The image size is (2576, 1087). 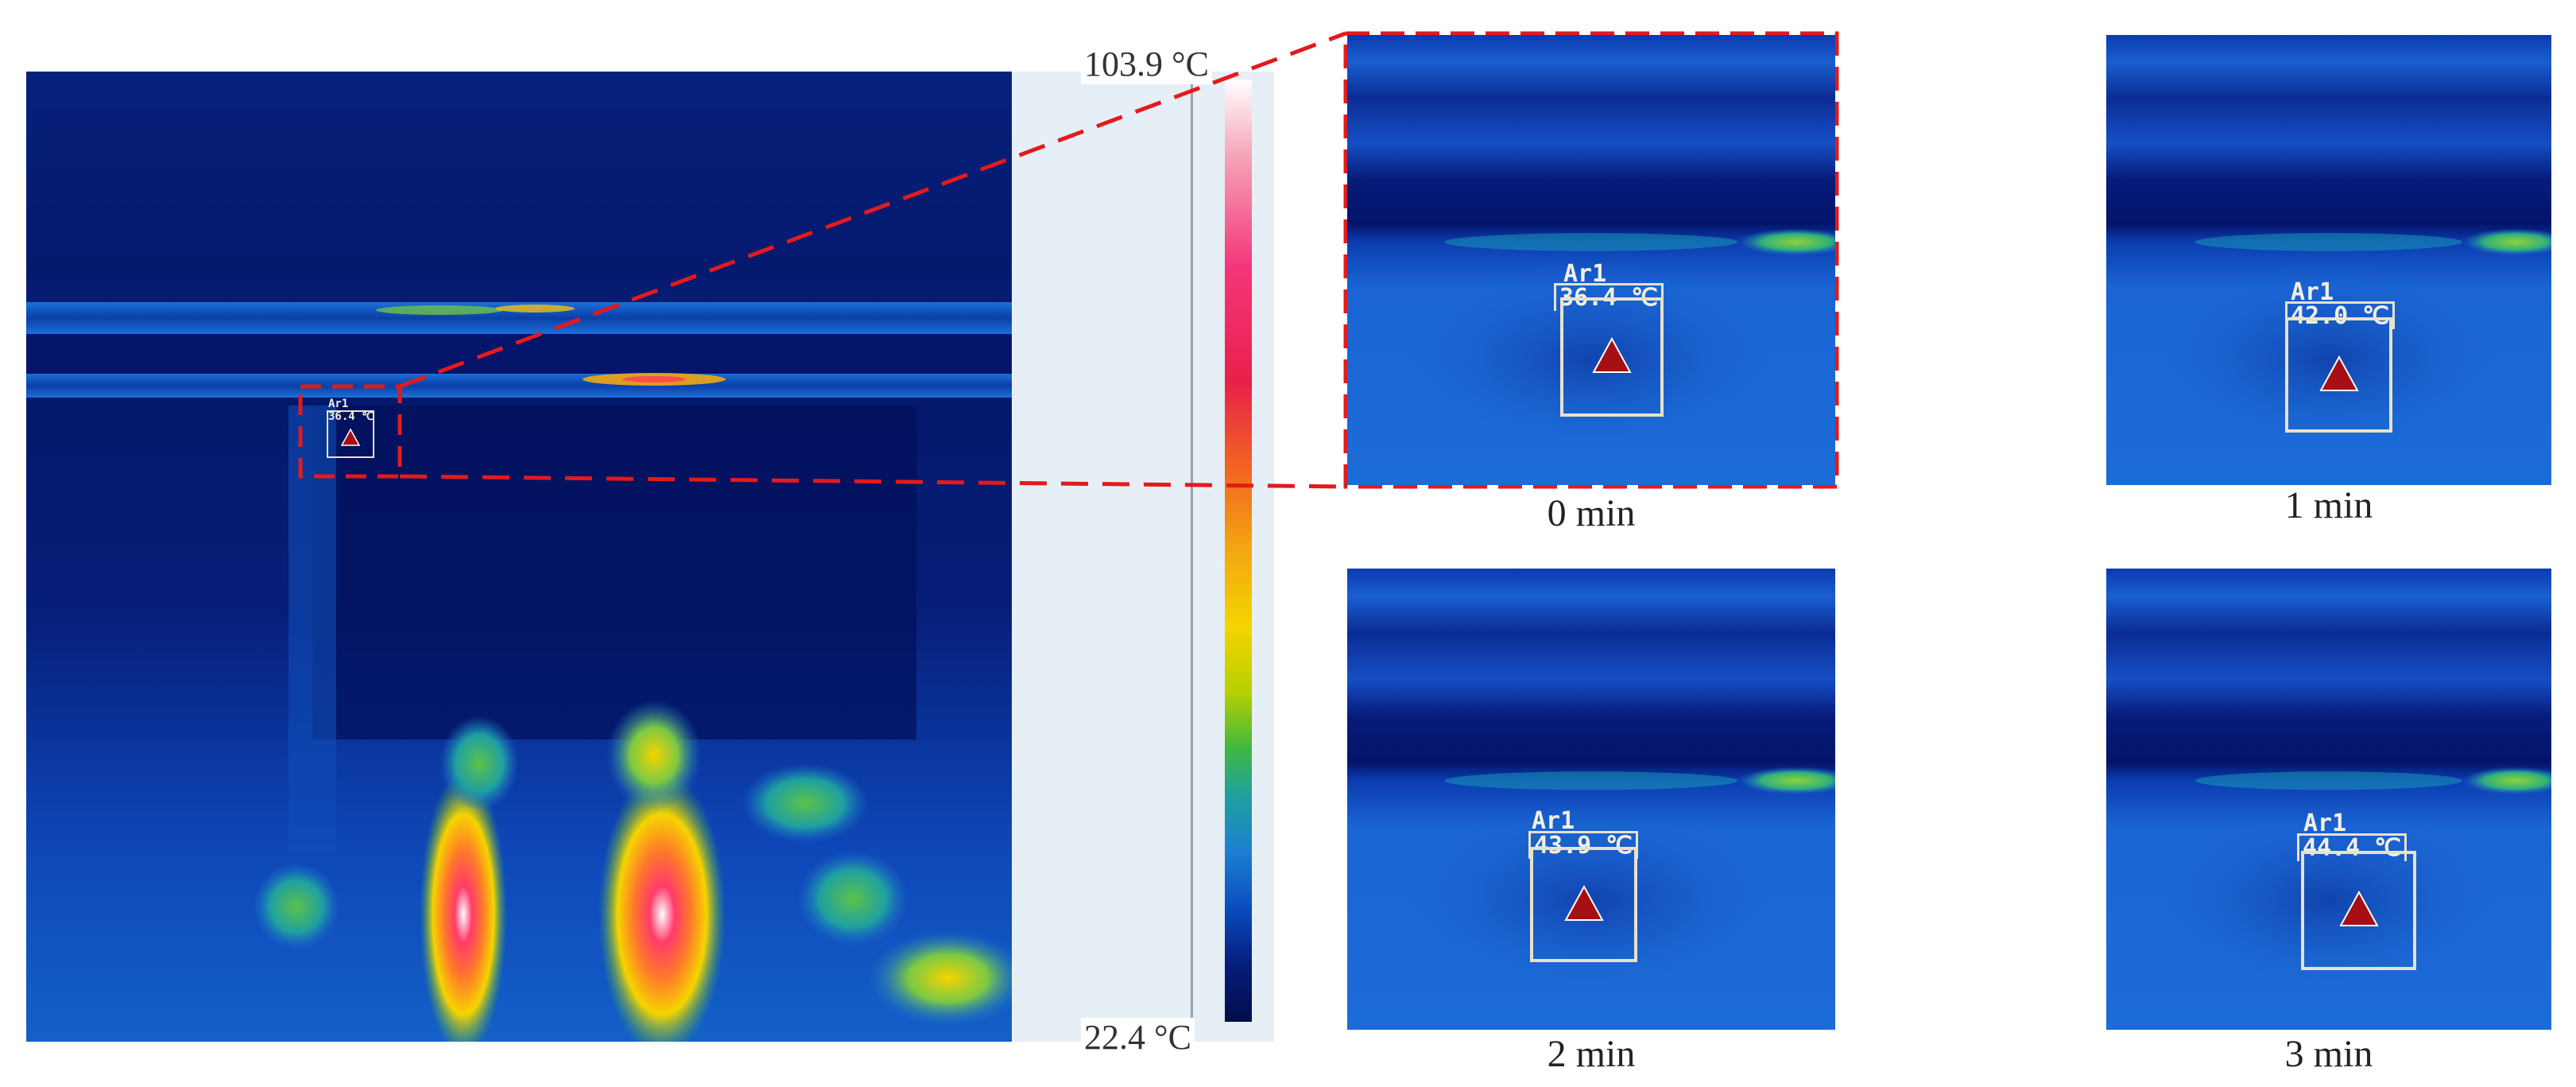 What do you see at coordinates (1238, 551) in the screenshot?
I see `scale-colorbar` at bounding box center [1238, 551].